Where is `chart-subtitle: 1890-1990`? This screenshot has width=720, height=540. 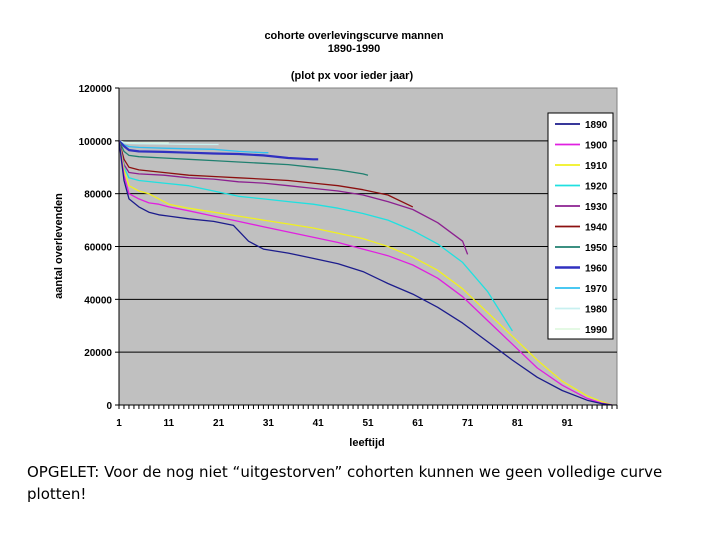
chart-subtitle: 1890-1990 is located at coordinates (354, 49).